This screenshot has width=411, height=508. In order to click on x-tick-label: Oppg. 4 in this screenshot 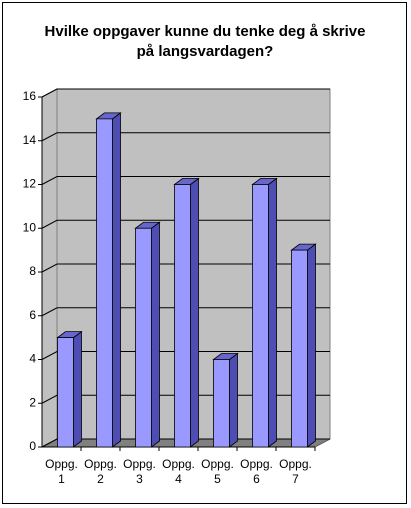, I will do `click(178, 471)`.